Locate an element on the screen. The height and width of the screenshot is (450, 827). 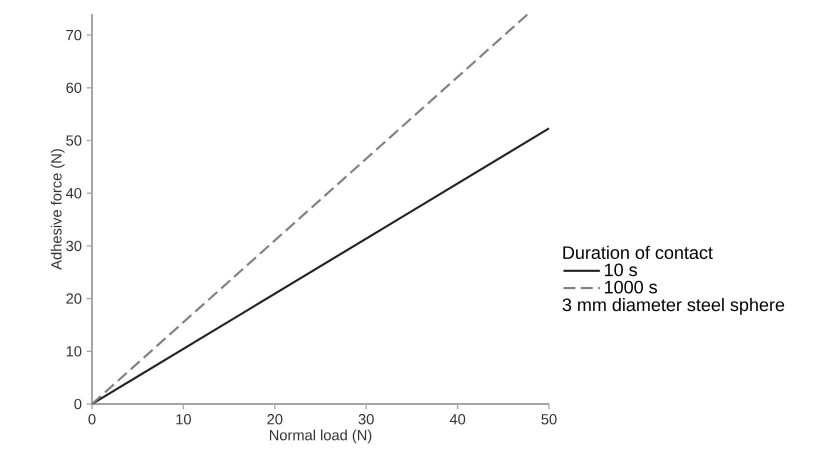
y-tick-label: 0 is located at coordinates (78, 404).